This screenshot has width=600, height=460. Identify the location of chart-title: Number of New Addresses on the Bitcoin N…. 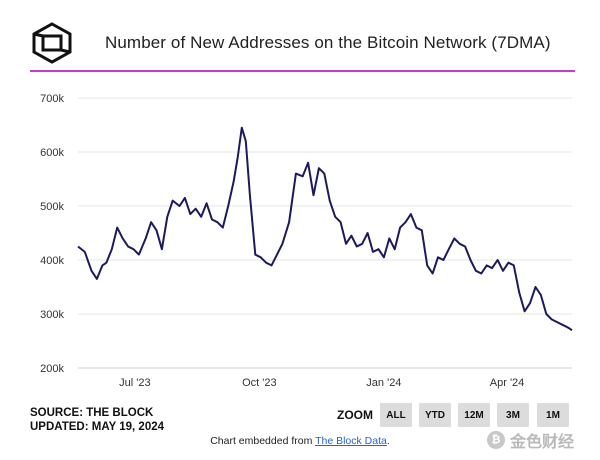
(328, 42).